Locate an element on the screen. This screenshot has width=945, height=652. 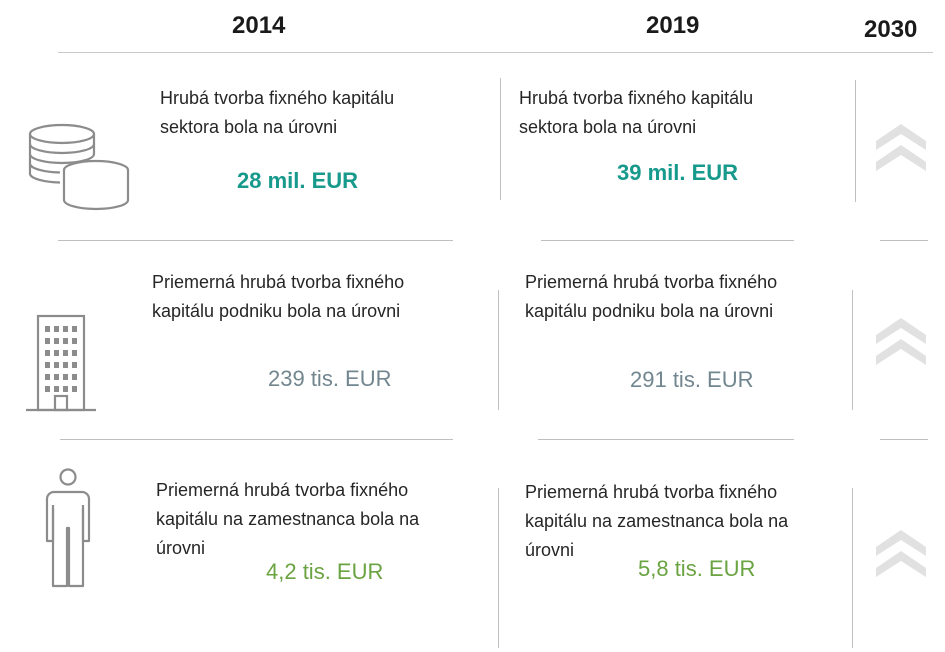
building-icon is located at coordinates (61, 363).